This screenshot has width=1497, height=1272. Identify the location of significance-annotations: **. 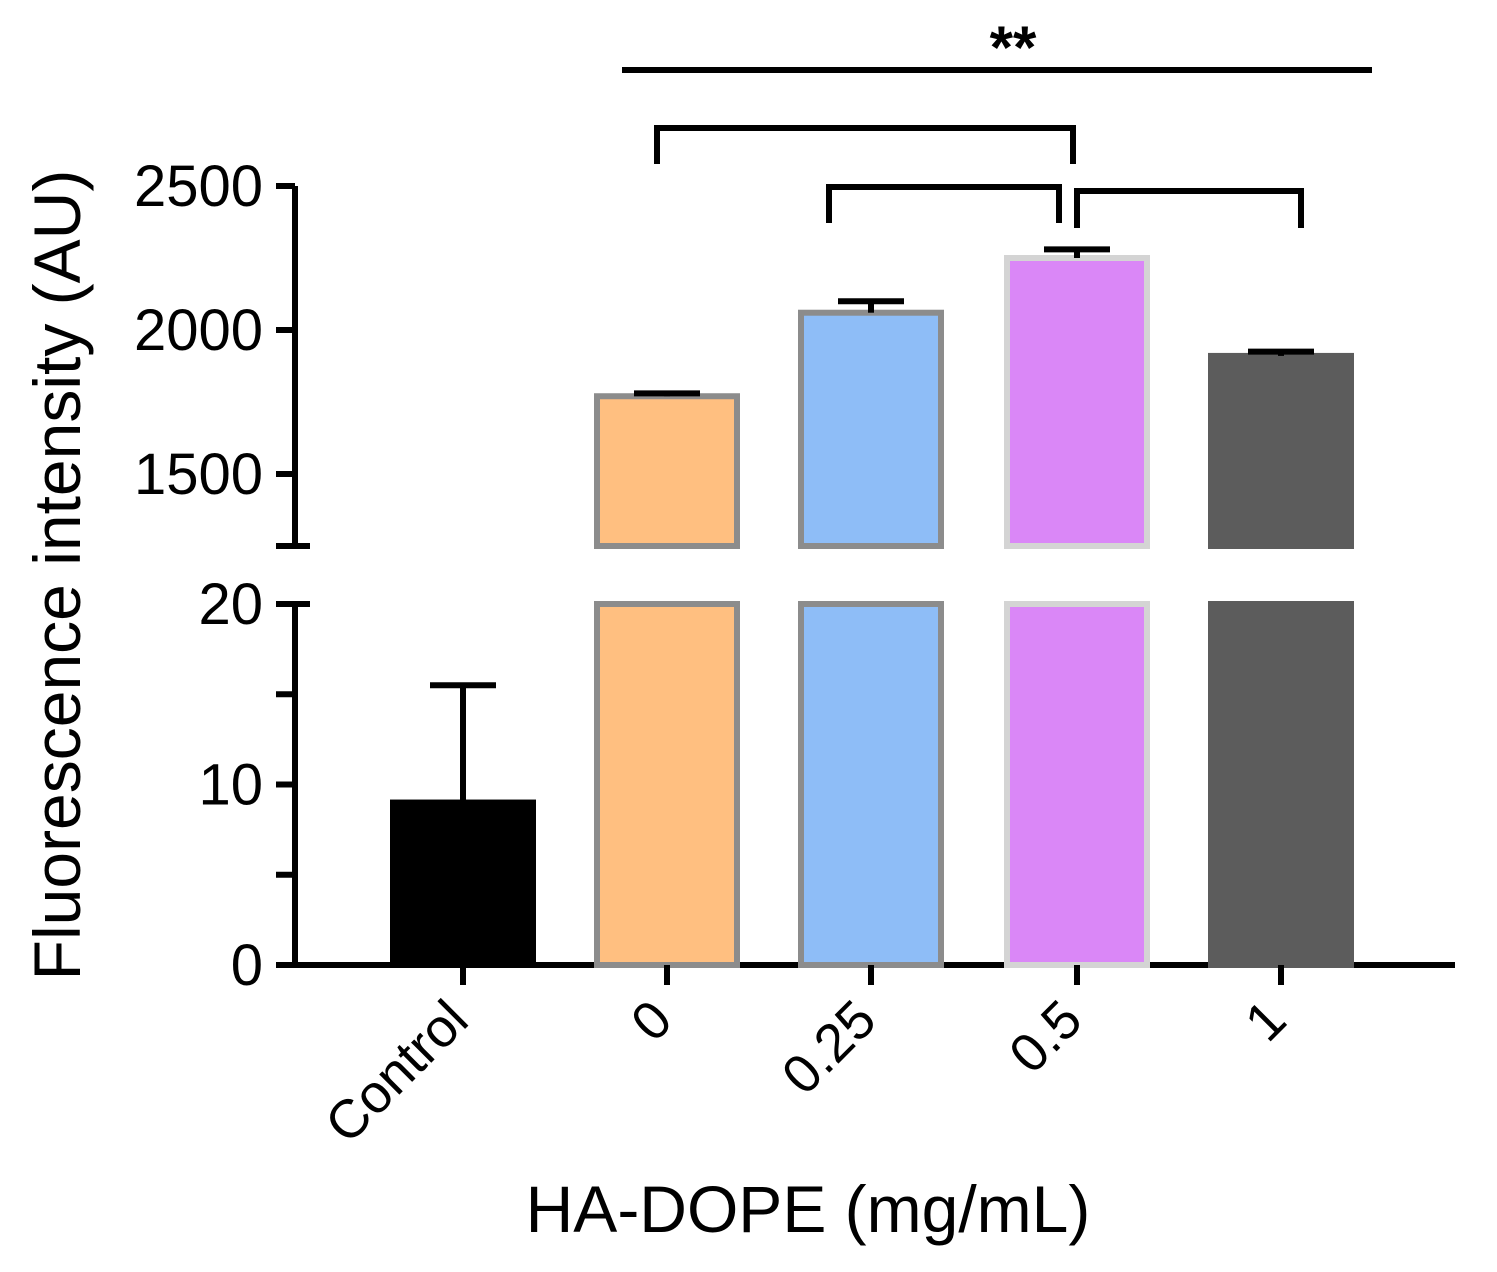
(997, 121).